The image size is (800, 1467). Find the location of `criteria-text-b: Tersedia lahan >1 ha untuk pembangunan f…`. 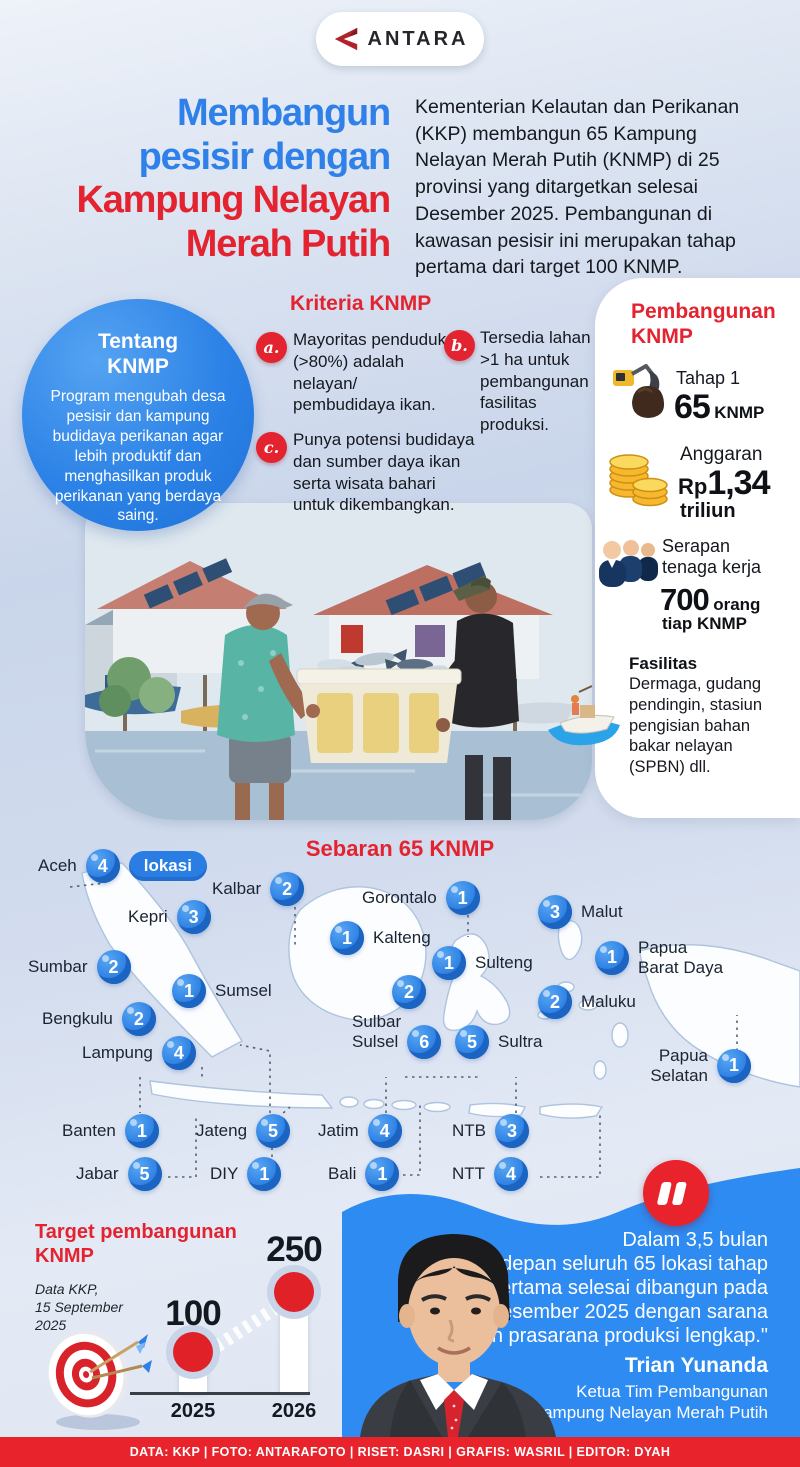

criteria-text-b: Tersedia lahan >1 ha untuk pembangunan f… is located at coordinates (535, 381).